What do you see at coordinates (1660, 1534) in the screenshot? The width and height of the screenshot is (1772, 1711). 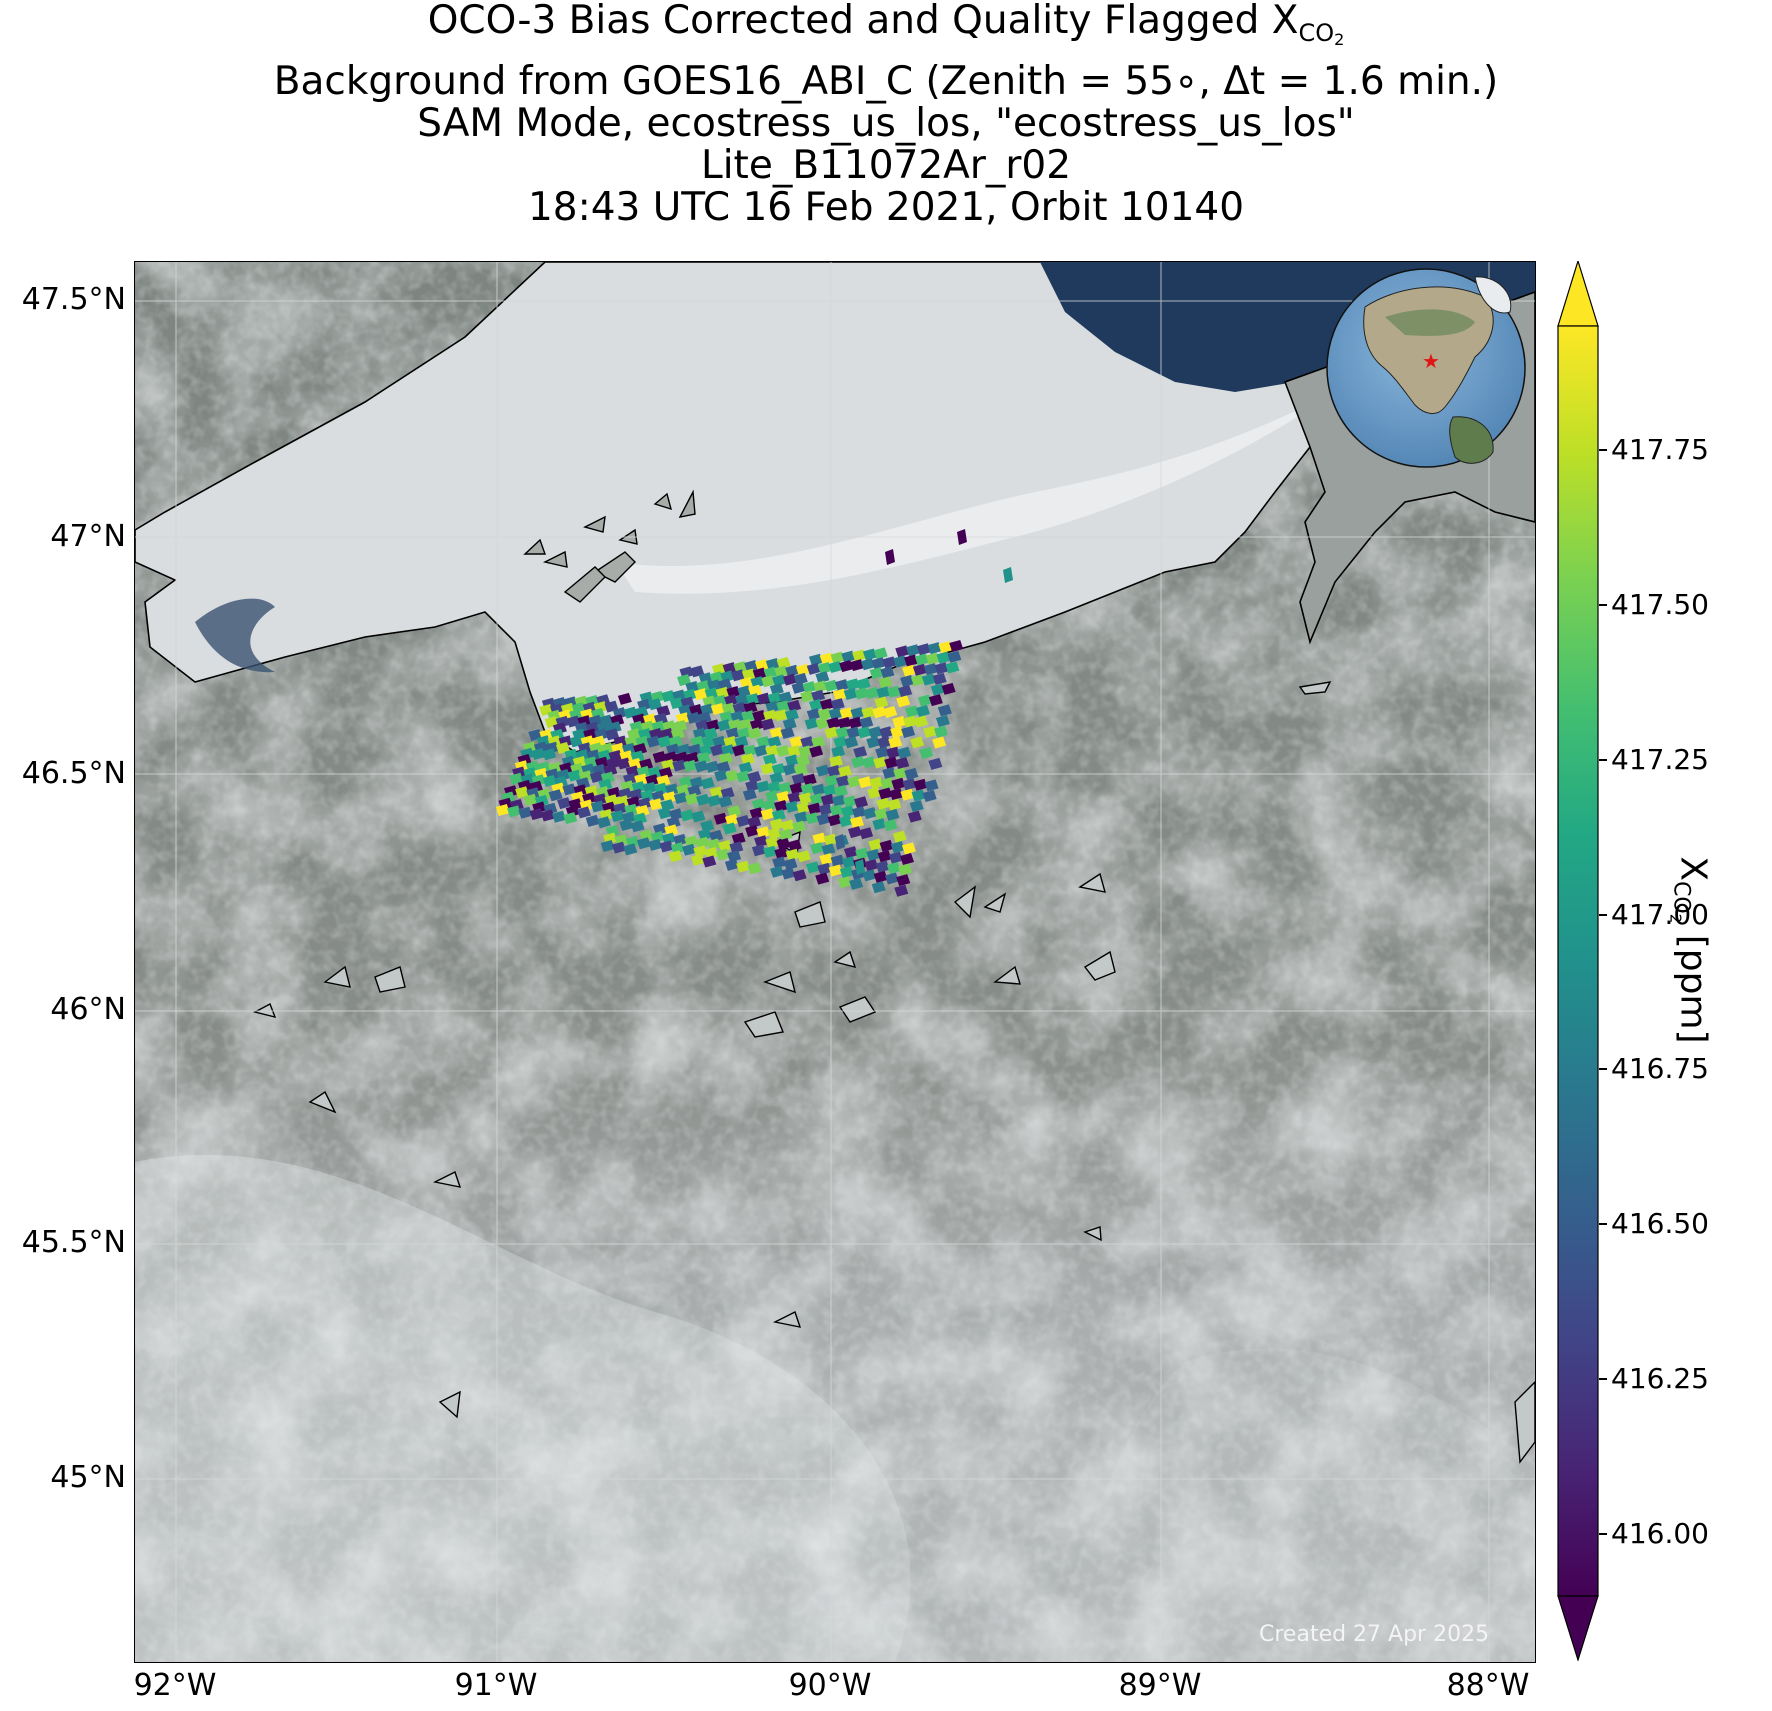 I see `colorbar-tick-label: 416.00` at bounding box center [1660, 1534].